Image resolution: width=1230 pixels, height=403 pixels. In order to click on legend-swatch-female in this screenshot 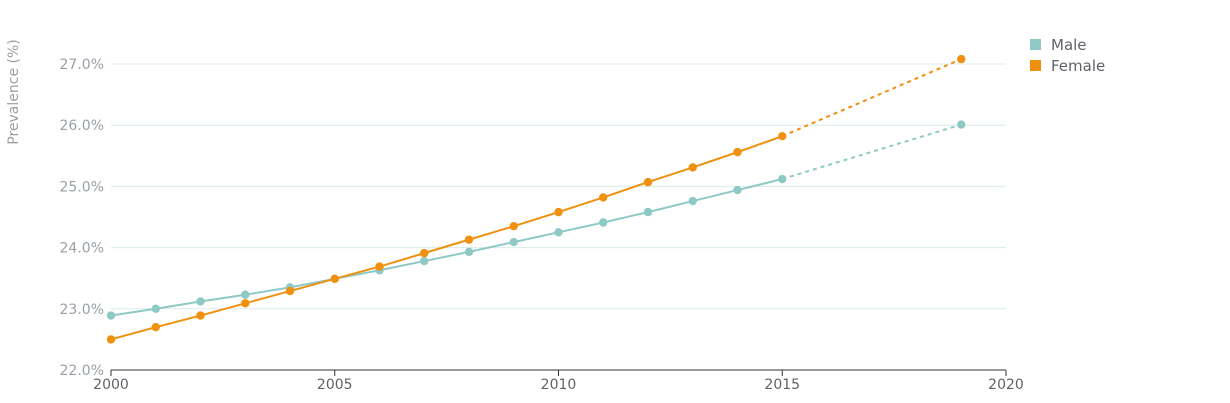, I will do `click(1035, 65)`.